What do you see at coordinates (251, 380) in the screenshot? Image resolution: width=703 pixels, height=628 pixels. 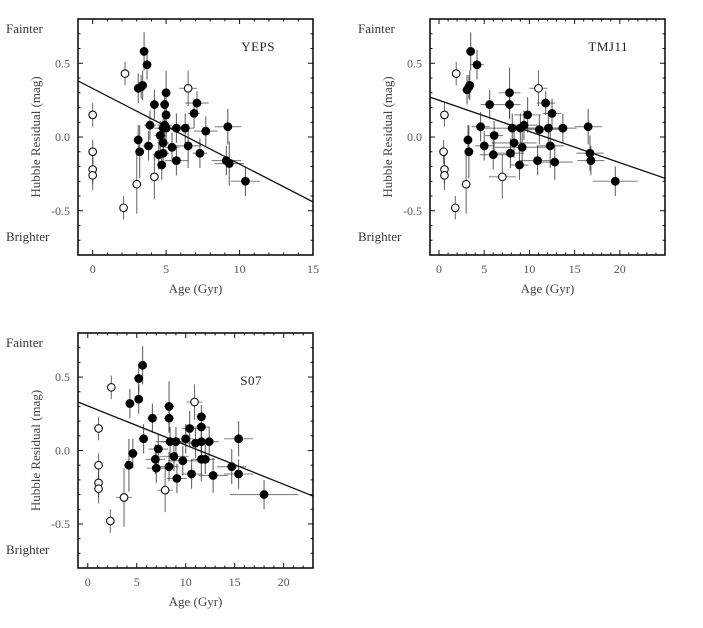 I see `panel-title: S07` at bounding box center [251, 380].